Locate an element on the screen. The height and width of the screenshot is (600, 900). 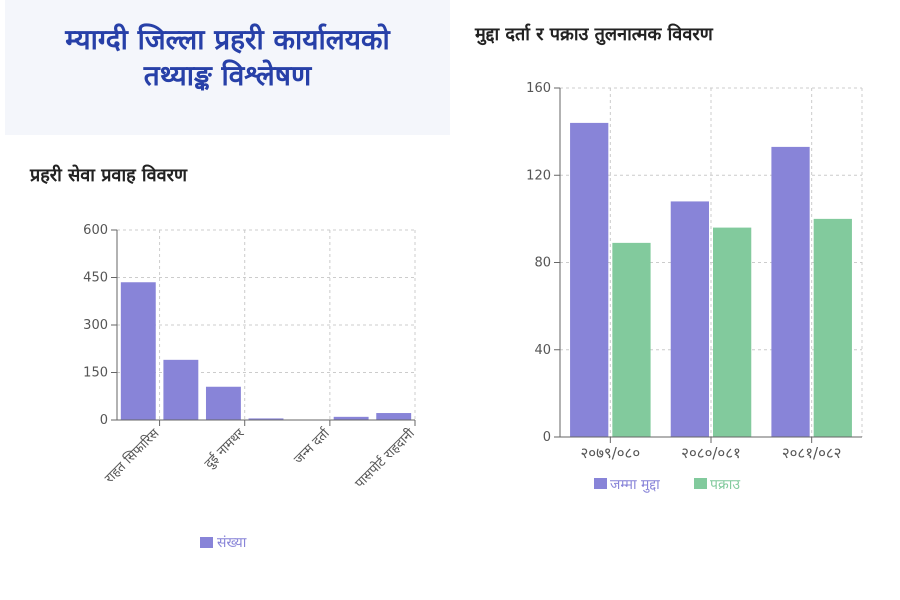
case-ytick-label: 0 is located at coordinates (547, 437).